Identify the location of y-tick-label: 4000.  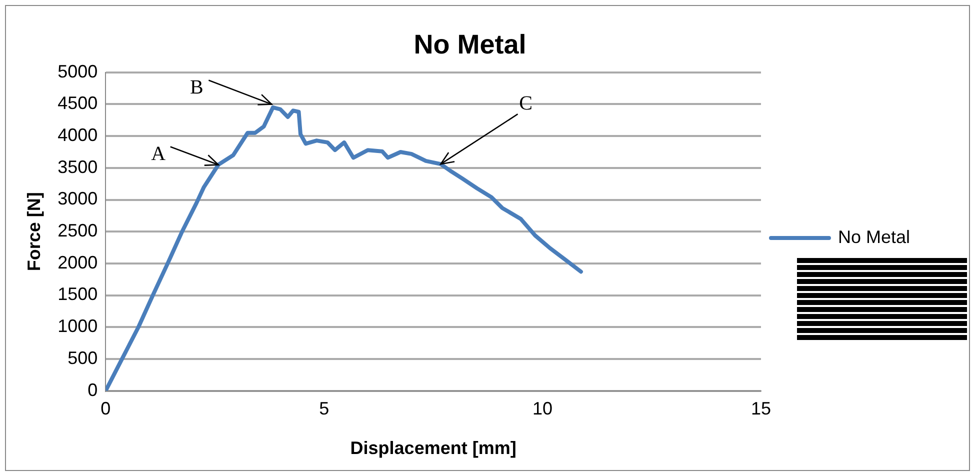
(78, 135).